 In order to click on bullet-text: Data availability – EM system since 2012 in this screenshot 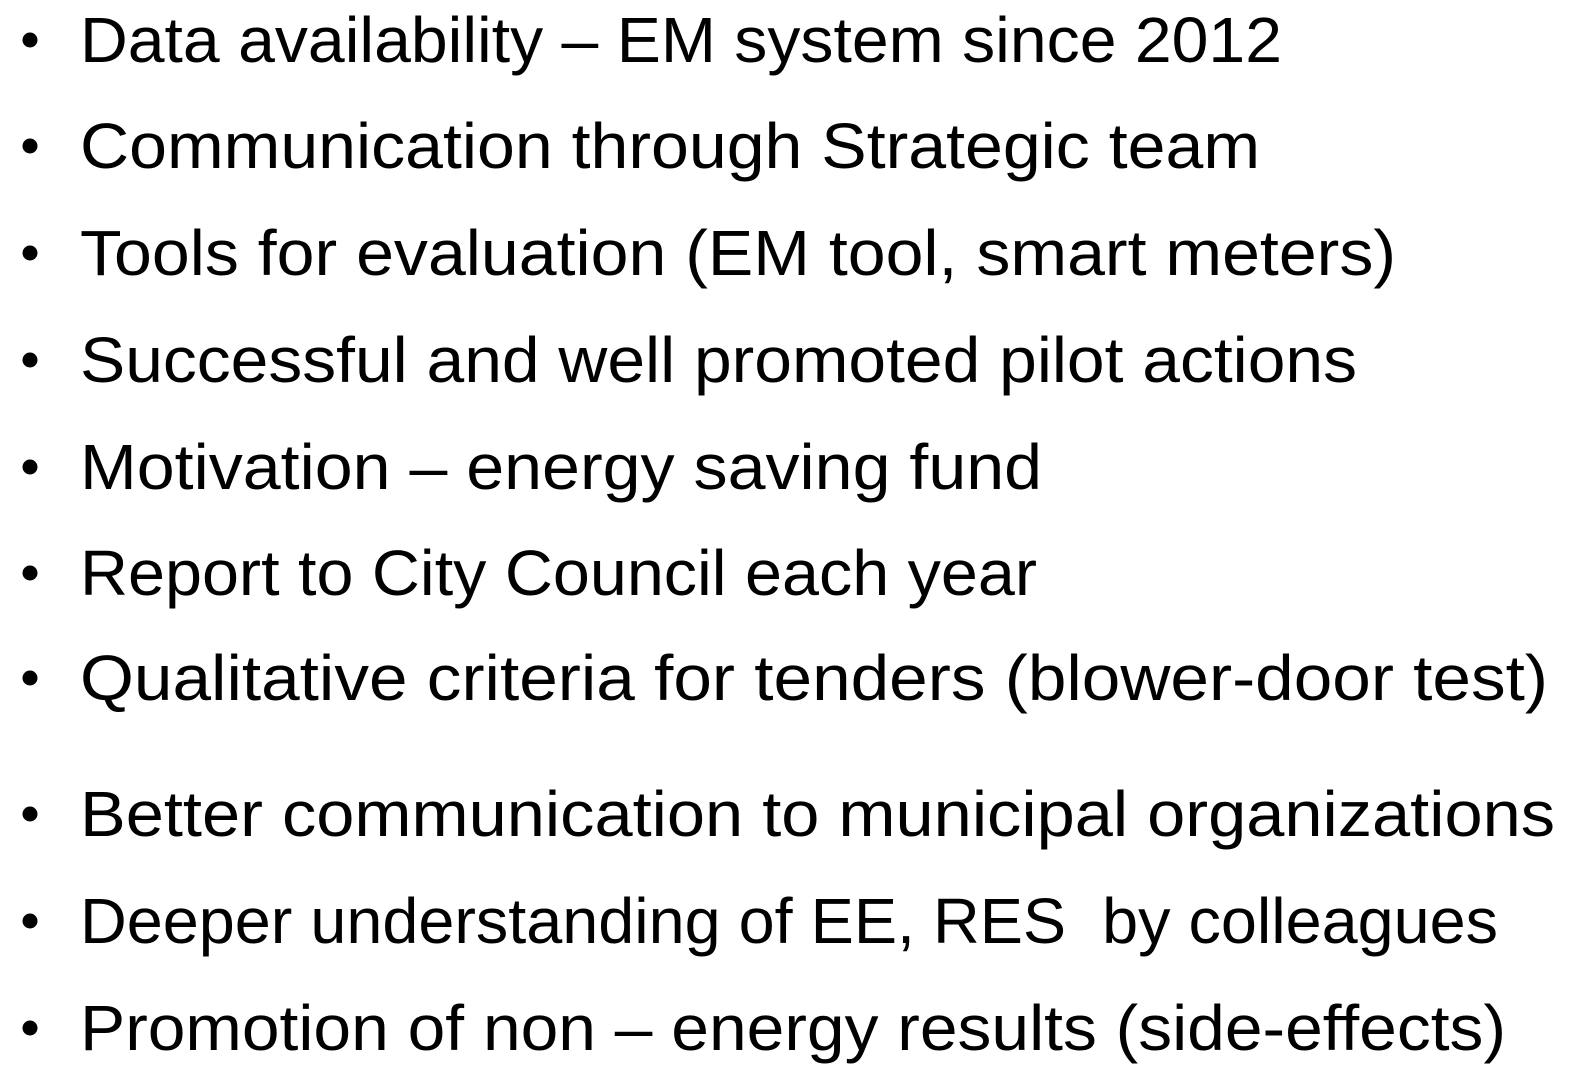, I will do `click(681, 40)`.